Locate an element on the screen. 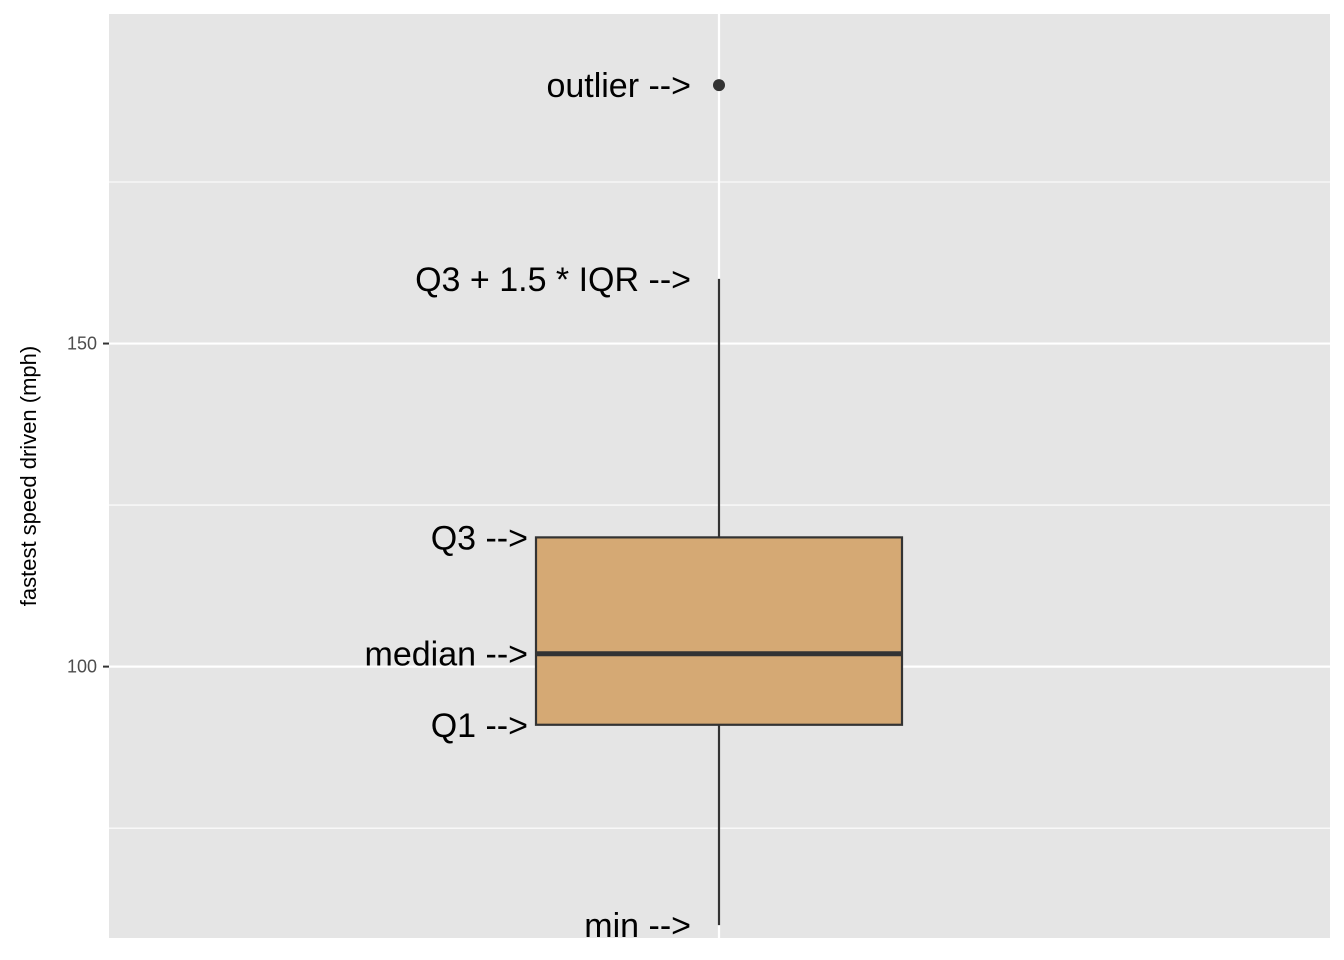 This screenshot has width=1344, height=960. annotation-label: Q3 --> is located at coordinates (479, 538).